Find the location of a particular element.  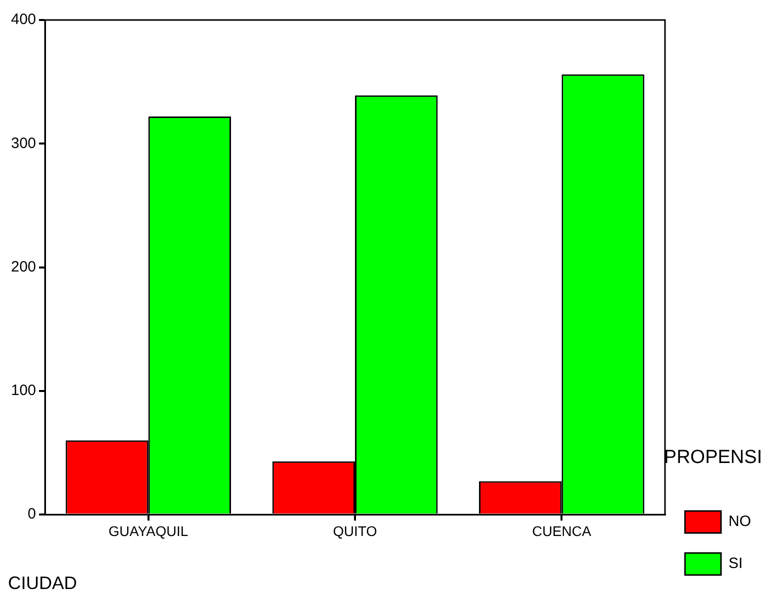

y-tick-label: 200 is located at coordinates (23, 267).